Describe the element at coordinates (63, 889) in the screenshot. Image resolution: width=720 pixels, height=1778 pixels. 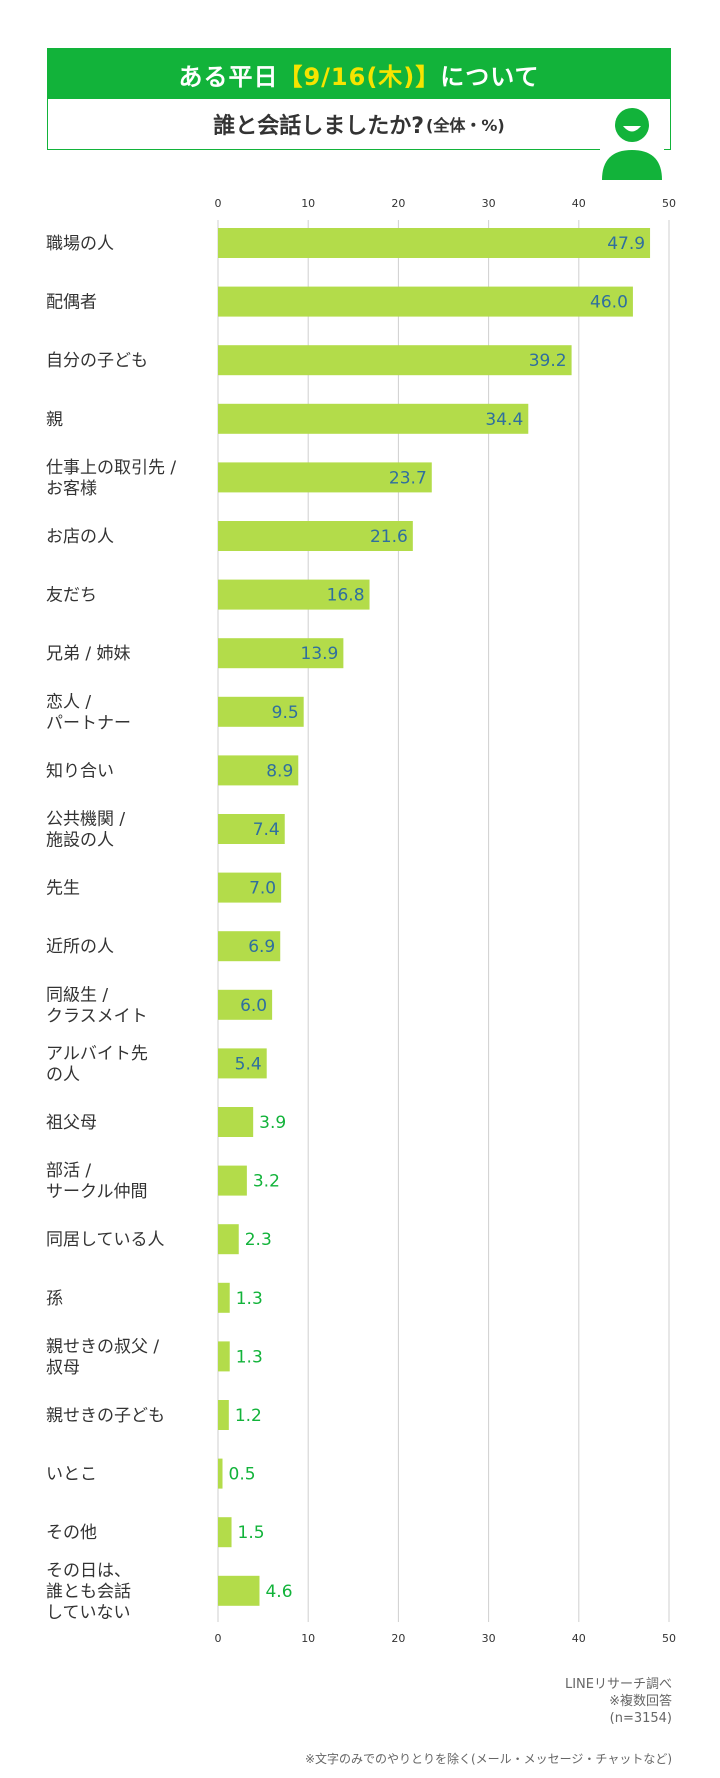
I see `category-label: 先生` at that location.